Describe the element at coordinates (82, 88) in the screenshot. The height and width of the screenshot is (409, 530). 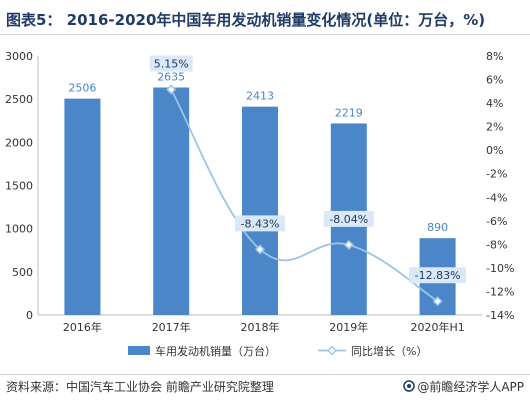
I see `bar-value-label: 2506` at that location.